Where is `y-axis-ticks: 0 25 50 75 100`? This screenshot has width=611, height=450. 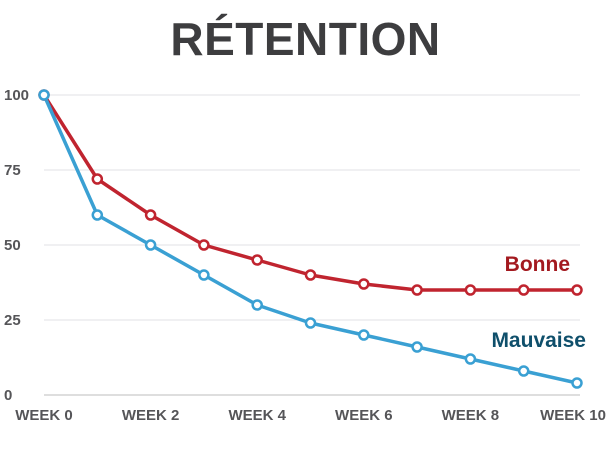 y-axis-ticks: 0 25 50 75 100 is located at coordinates (16, 245).